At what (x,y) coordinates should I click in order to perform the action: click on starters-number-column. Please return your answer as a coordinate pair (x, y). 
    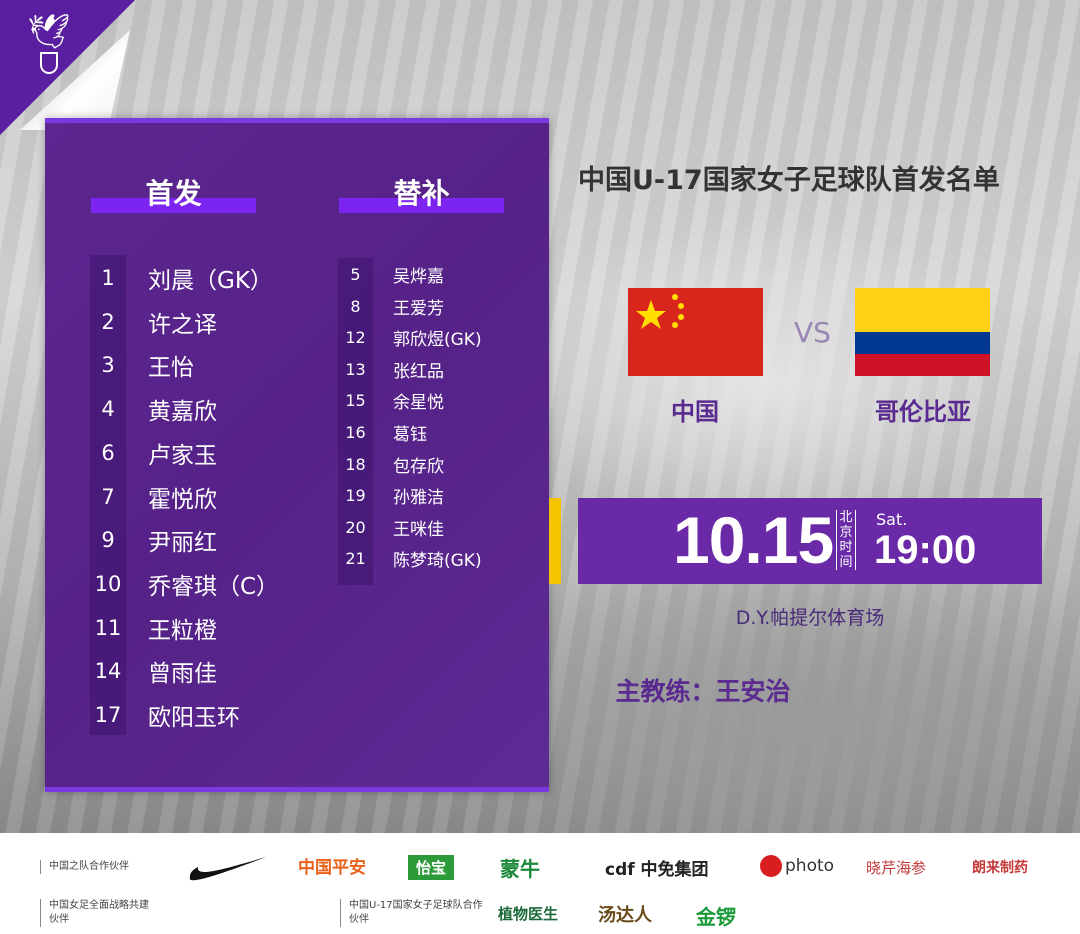
    Looking at the image, I should click on (108, 495).